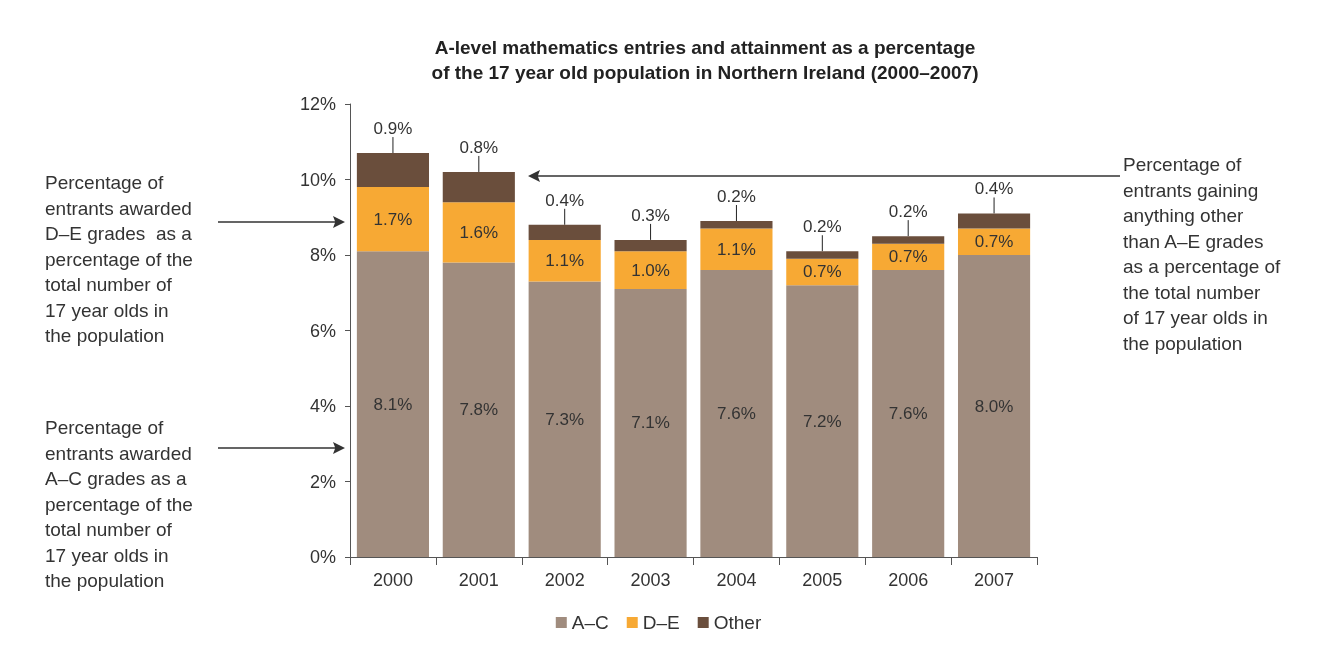  What do you see at coordinates (1202, 254) in the screenshot?
I see `text: Percentage of entrants gaining anything other than A–E grades as a percentage of the total number of 17 year olds in the population` at bounding box center [1202, 254].